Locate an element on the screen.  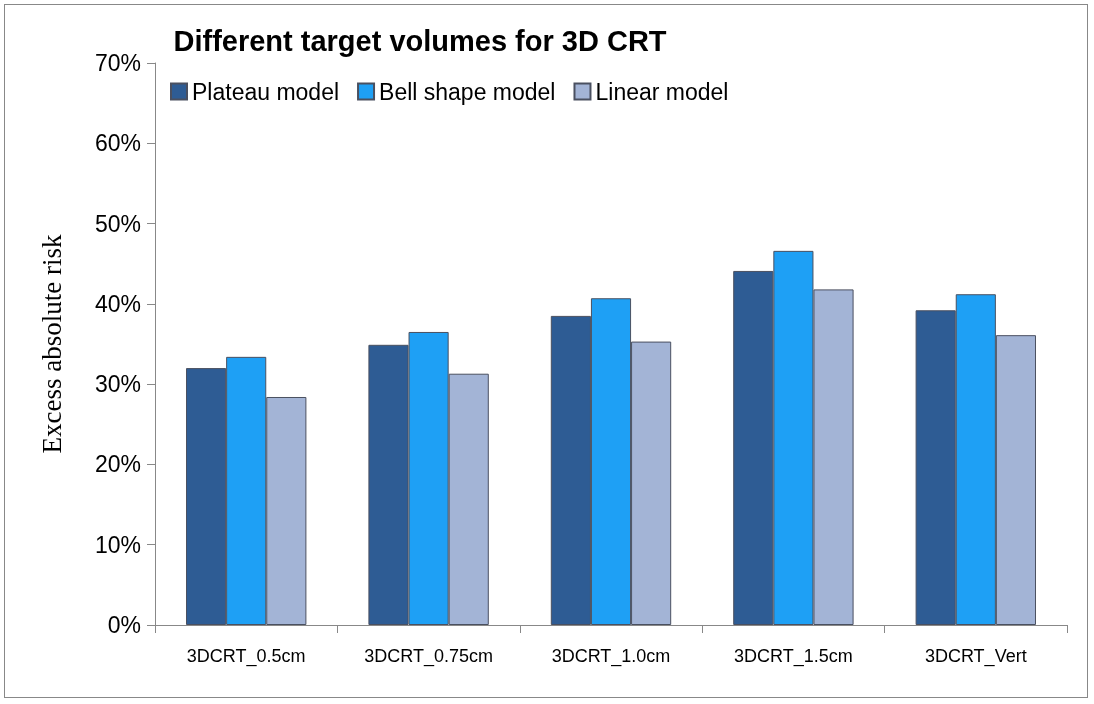
legend-label: Bell shape model is located at coordinates (467, 91).